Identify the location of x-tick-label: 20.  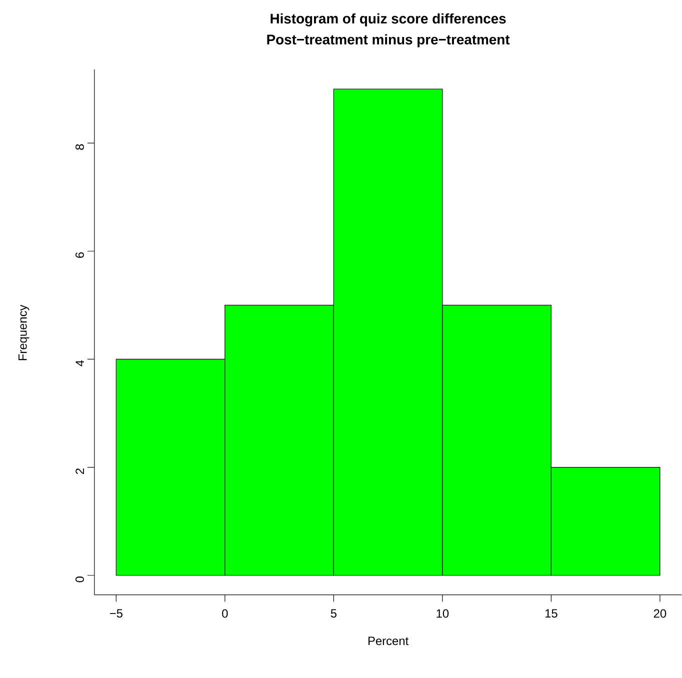
(660, 613).